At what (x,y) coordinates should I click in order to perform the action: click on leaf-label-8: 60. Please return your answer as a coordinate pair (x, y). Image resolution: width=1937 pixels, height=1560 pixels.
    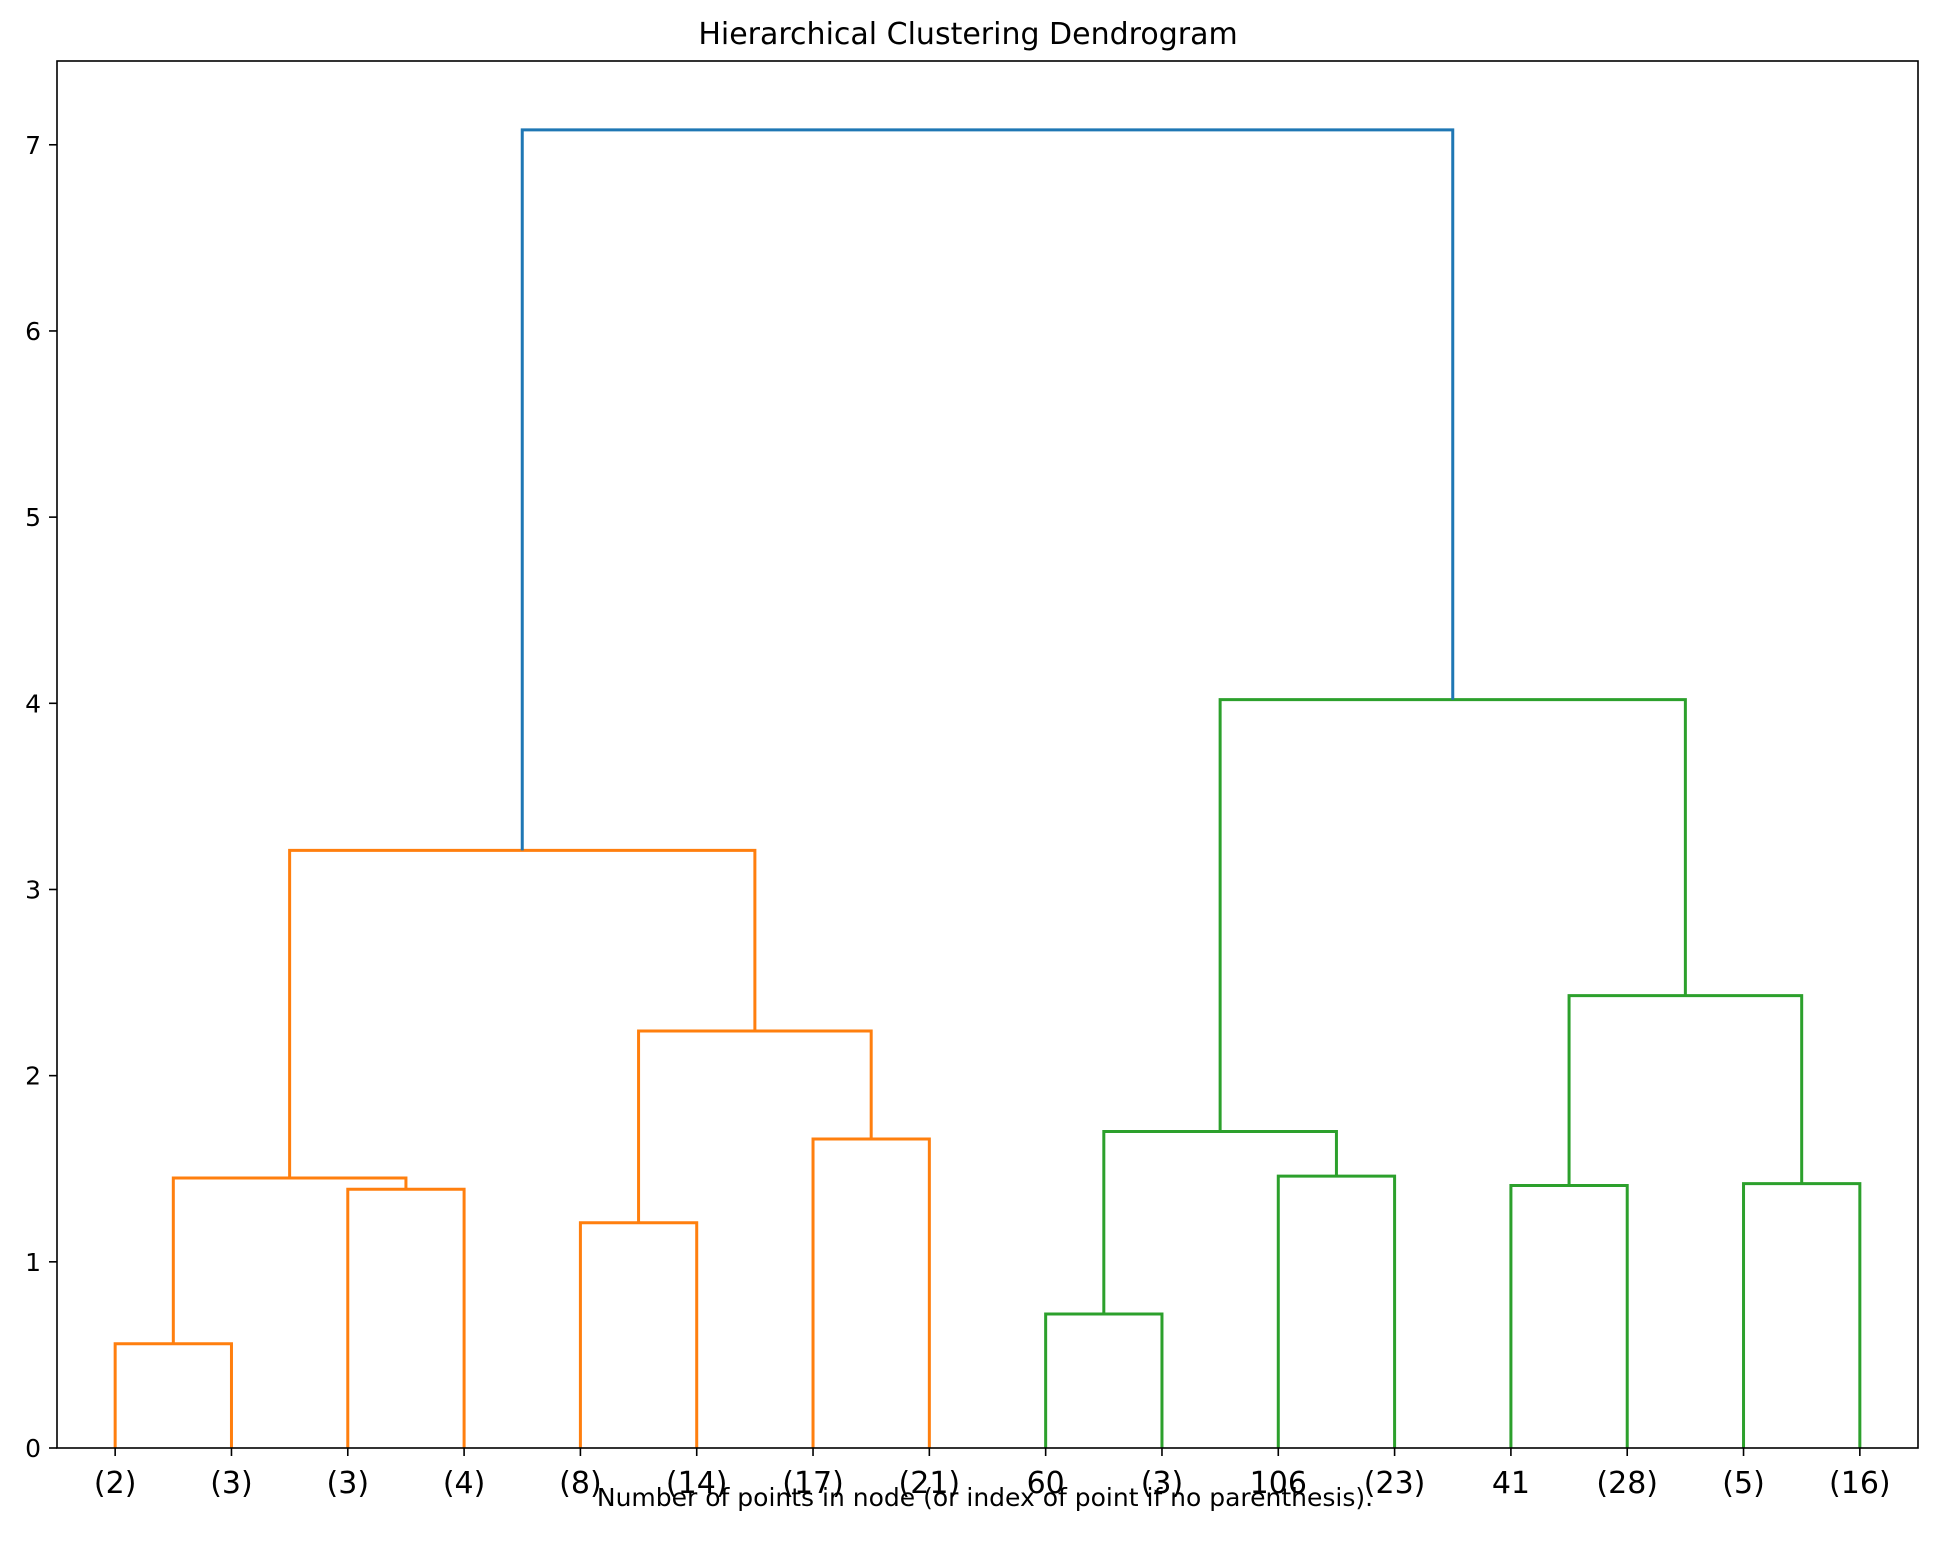
    Looking at the image, I should click on (1046, 1483).